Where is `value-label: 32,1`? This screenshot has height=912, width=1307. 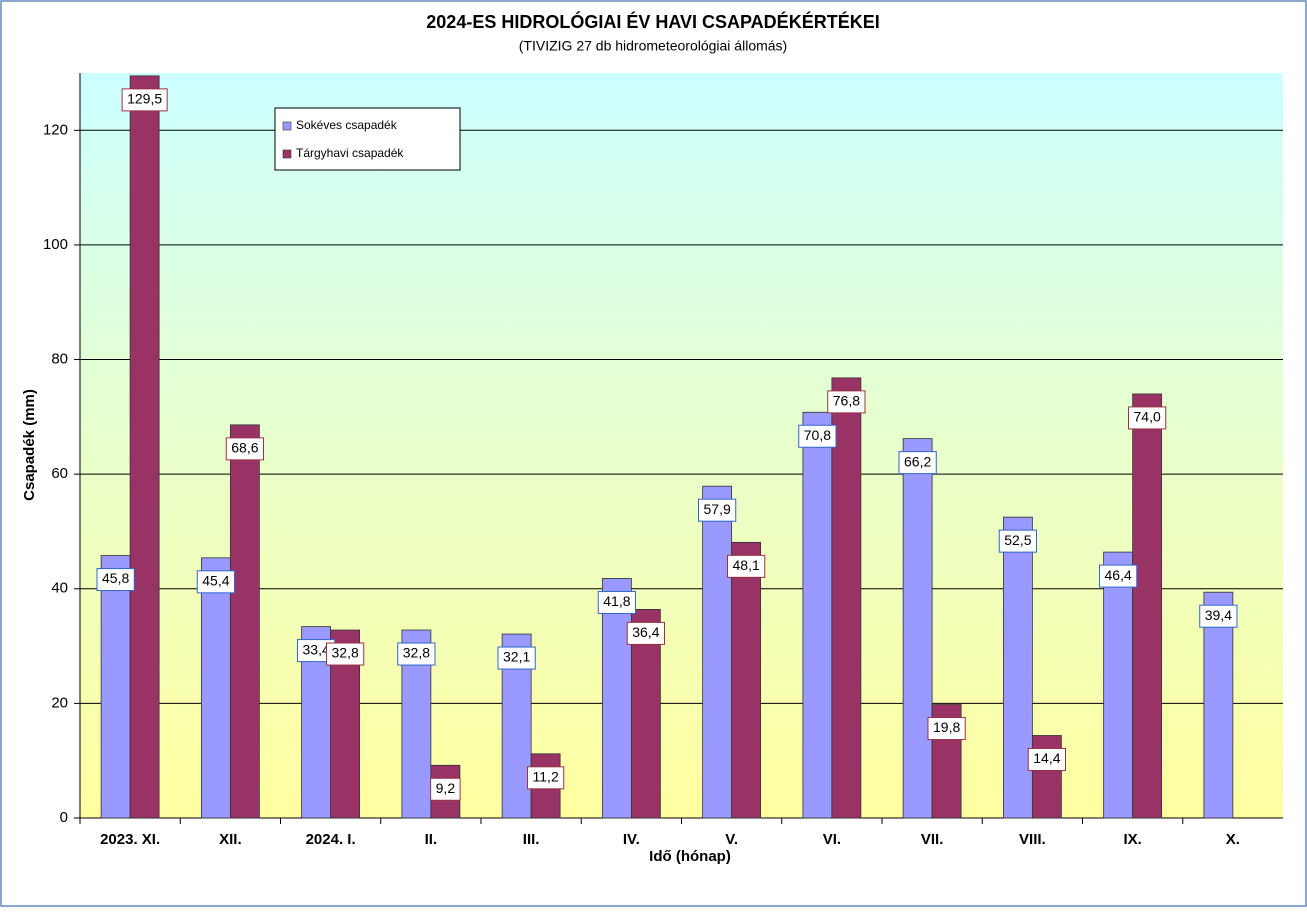 value-label: 32,1 is located at coordinates (516, 658).